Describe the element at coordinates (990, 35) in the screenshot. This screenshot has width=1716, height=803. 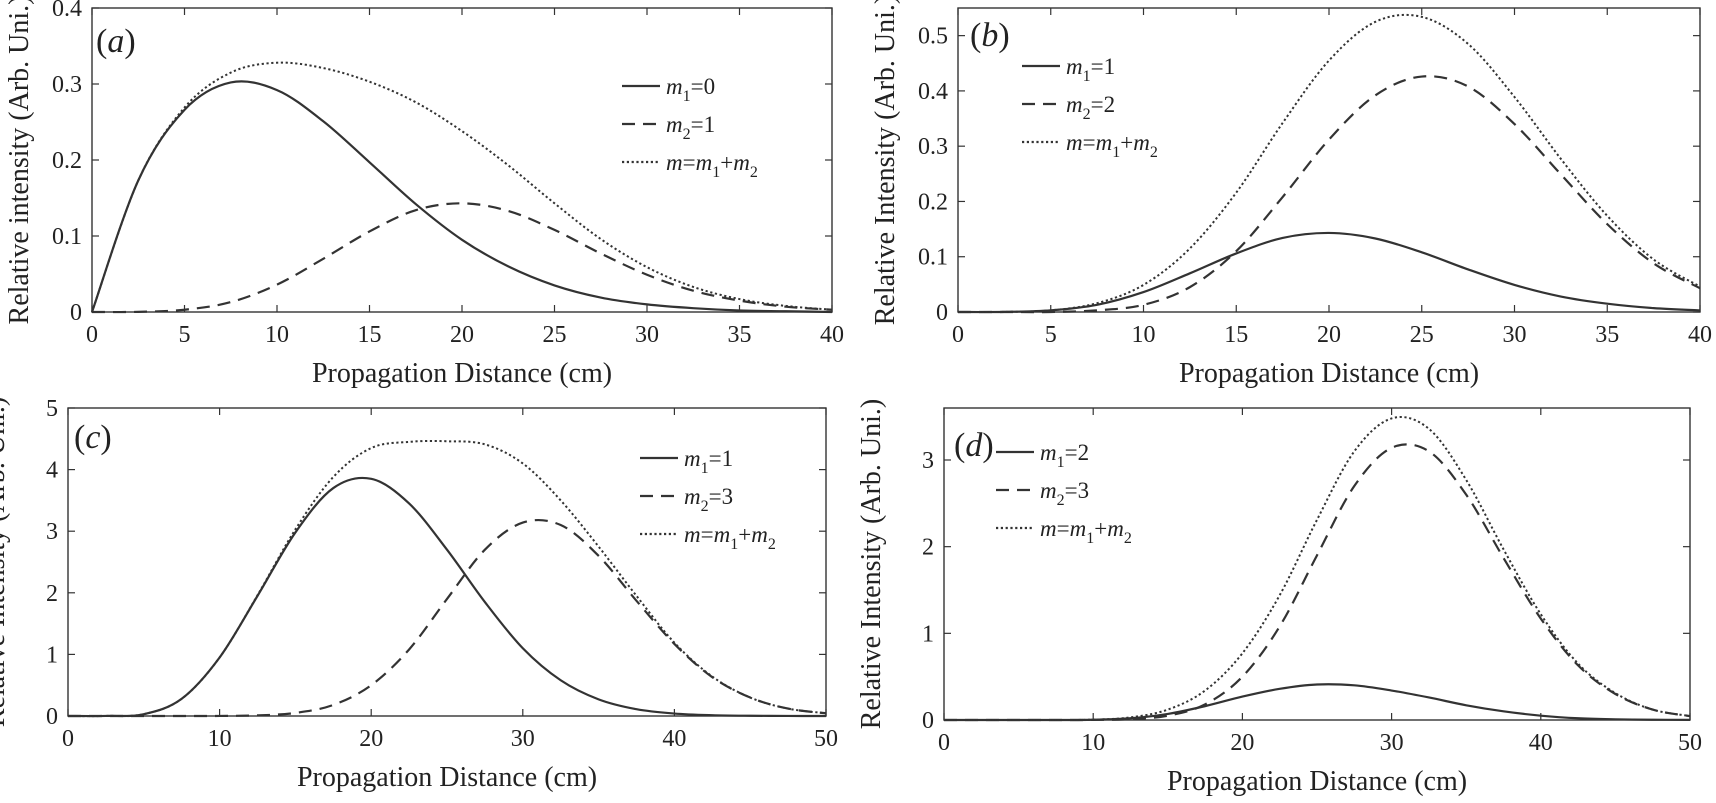
I see `panel-label: (b)` at that location.